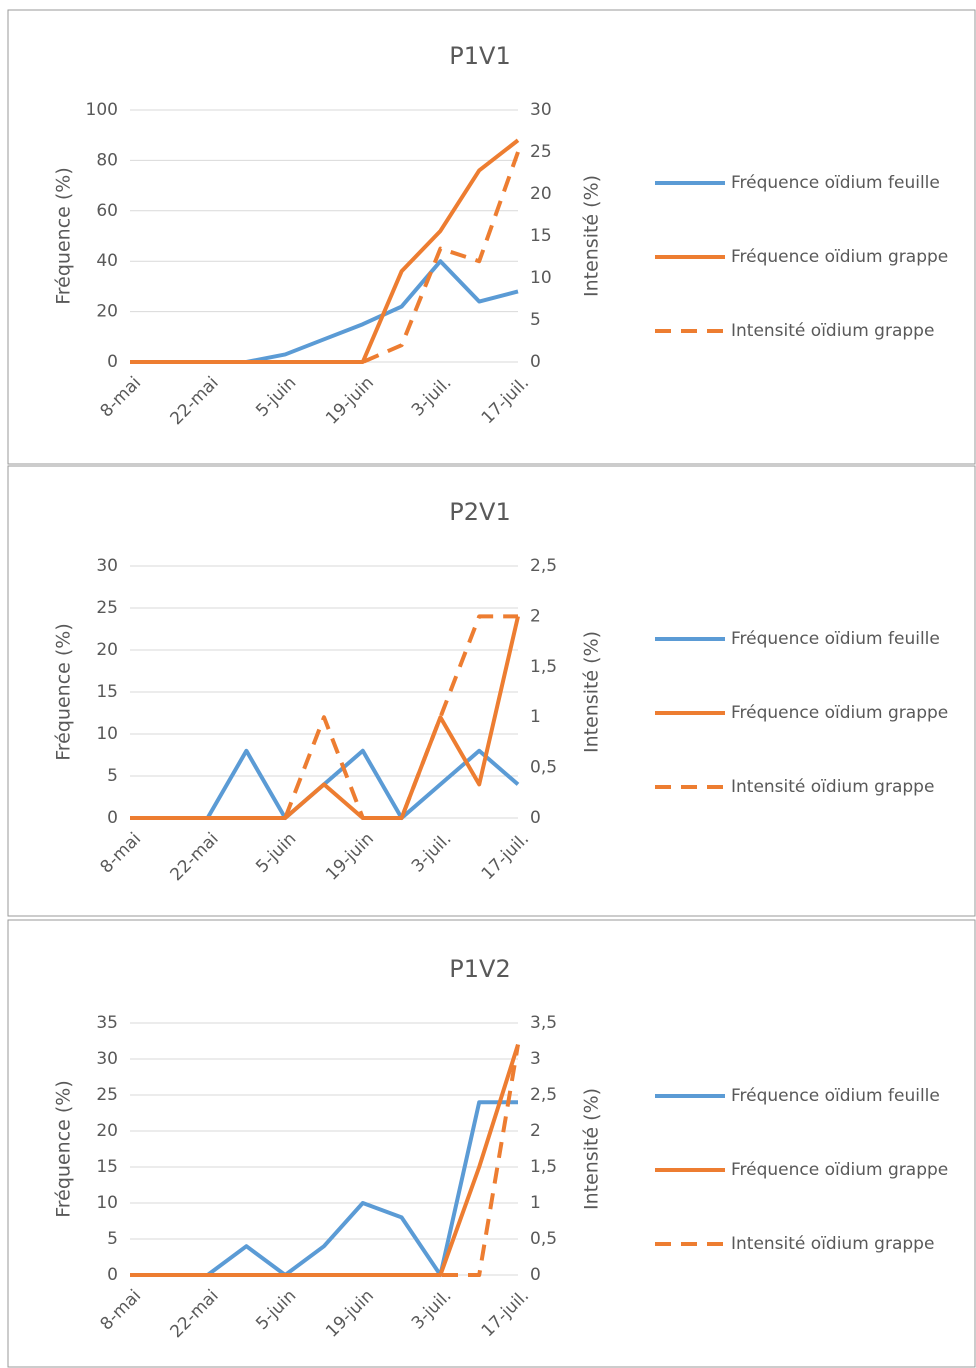 This screenshot has height=1368, width=976. What do you see at coordinates (479, 512) in the screenshot?
I see `chart-title: P2V1` at bounding box center [479, 512].